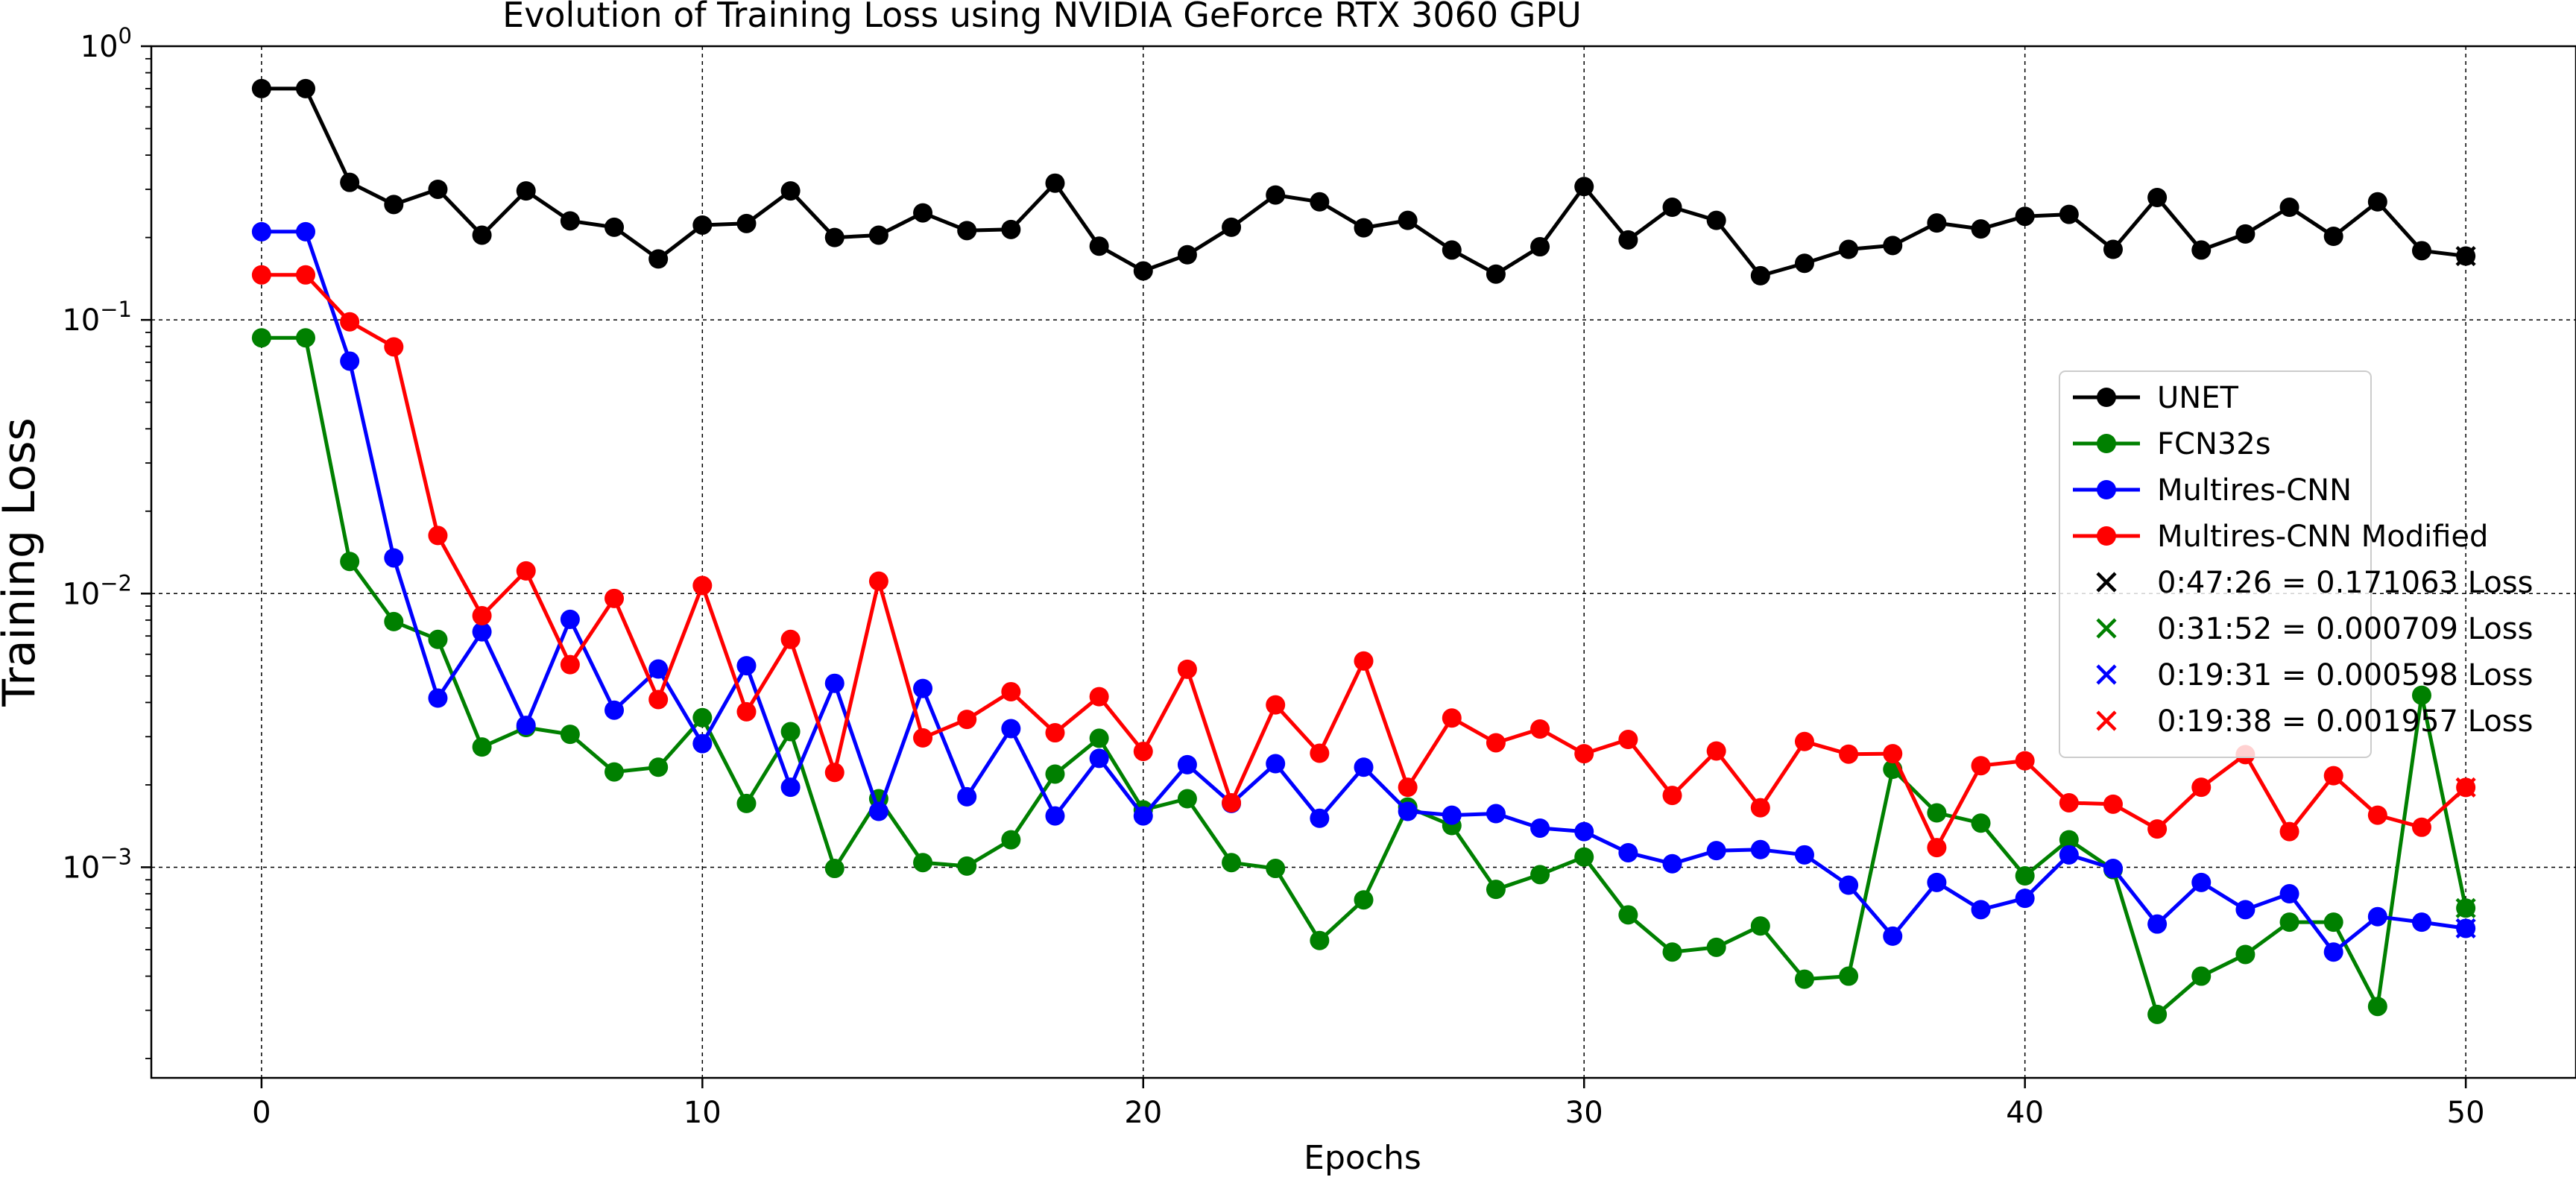 The height and width of the screenshot is (1177, 2576). I want to click on x-tick-label: 0, so click(261, 1113).